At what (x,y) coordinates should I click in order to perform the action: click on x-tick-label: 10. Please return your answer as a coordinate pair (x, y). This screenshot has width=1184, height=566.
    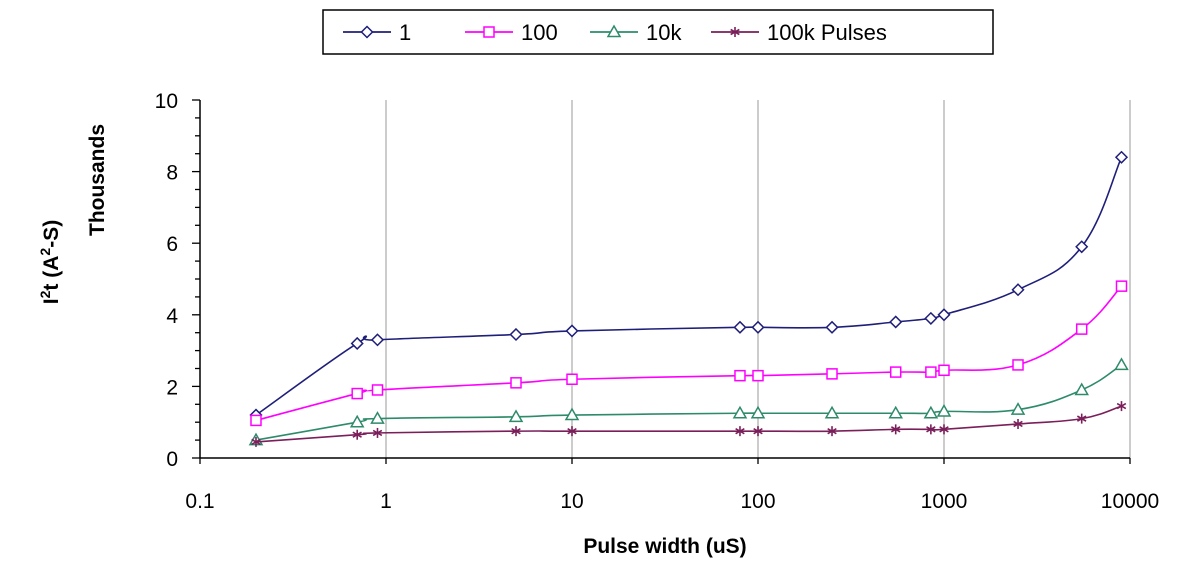
    Looking at the image, I should click on (571, 501).